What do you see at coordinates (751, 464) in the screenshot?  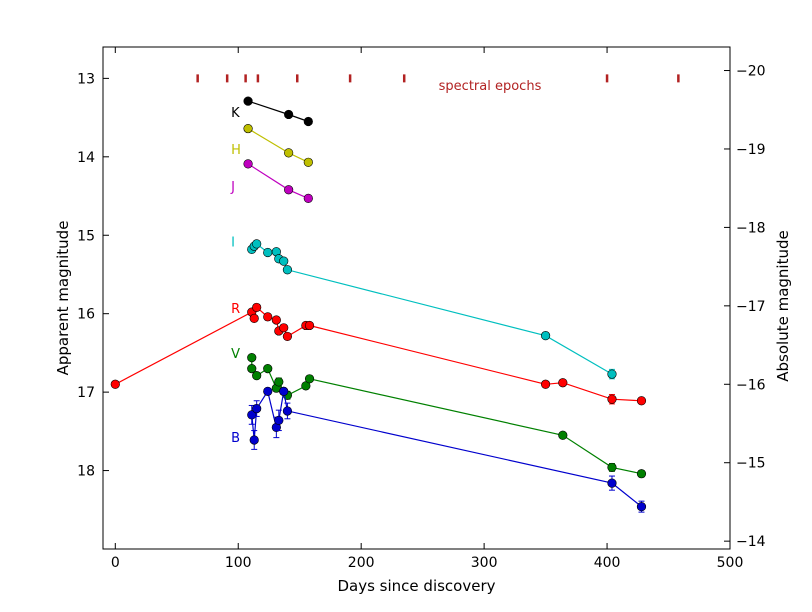 I see `y2-tick-label: −15` at bounding box center [751, 464].